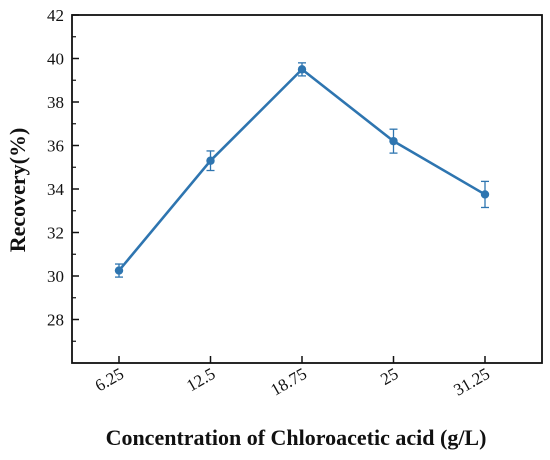 Image resolution: width=550 pixels, height=460 pixels. Describe the element at coordinates (55, 59) in the screenshot. I see `y-tick-label: 40` at that location.